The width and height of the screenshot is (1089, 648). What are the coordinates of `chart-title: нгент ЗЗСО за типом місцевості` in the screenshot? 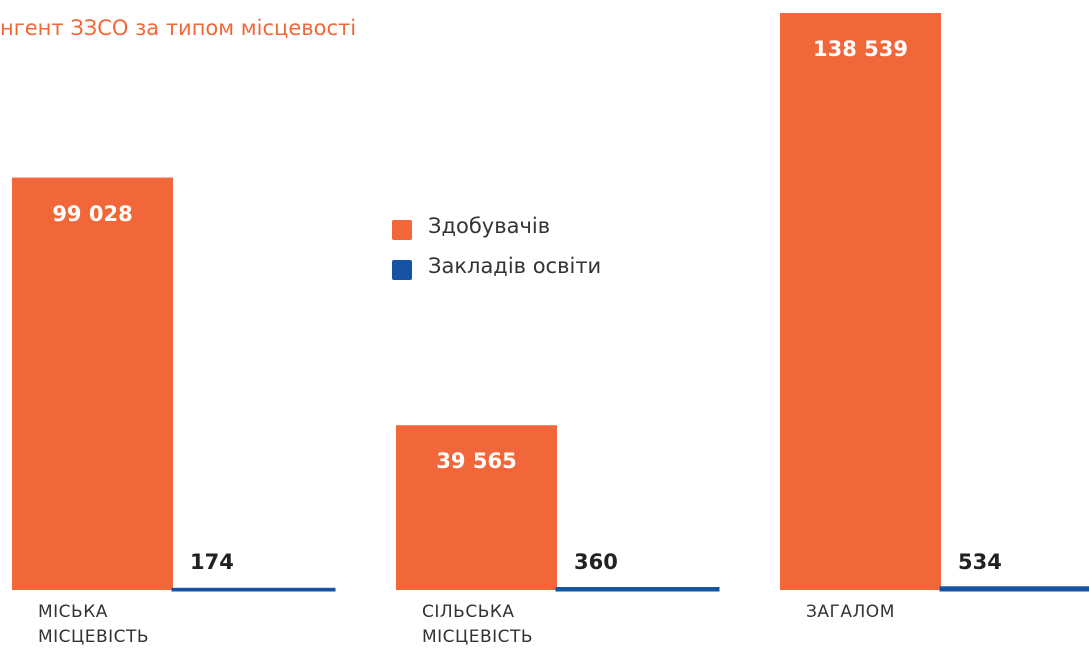 It's located at (178, 28).